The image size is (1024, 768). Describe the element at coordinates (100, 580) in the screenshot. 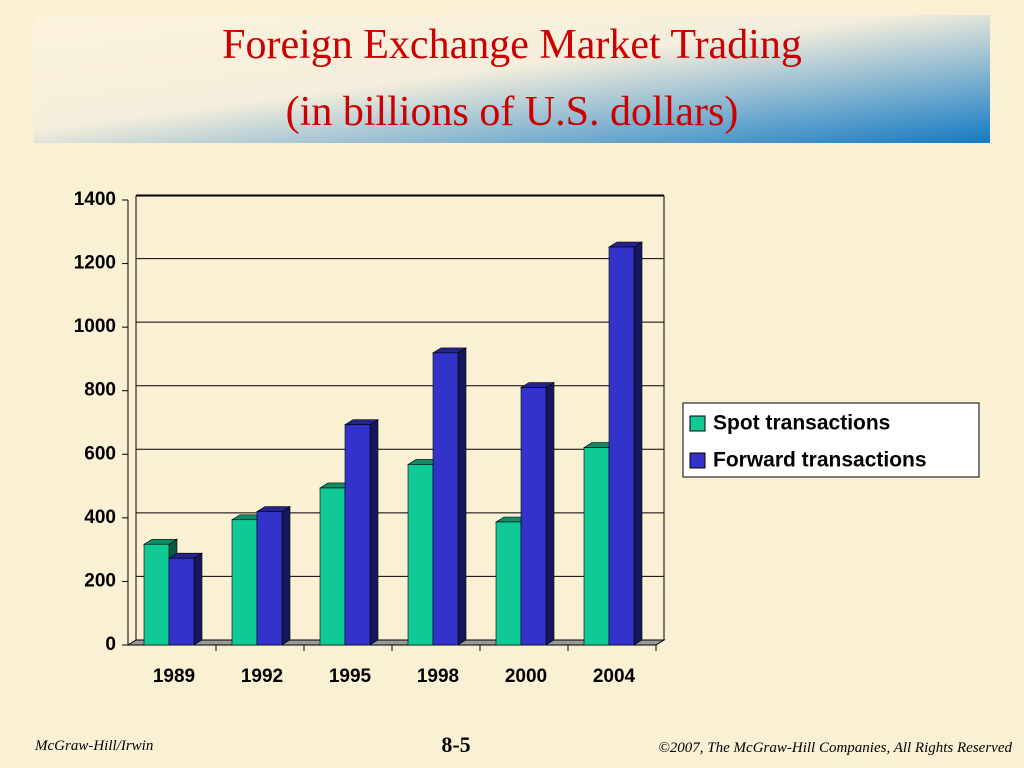

I see `y-tick-label: 200` at that location.